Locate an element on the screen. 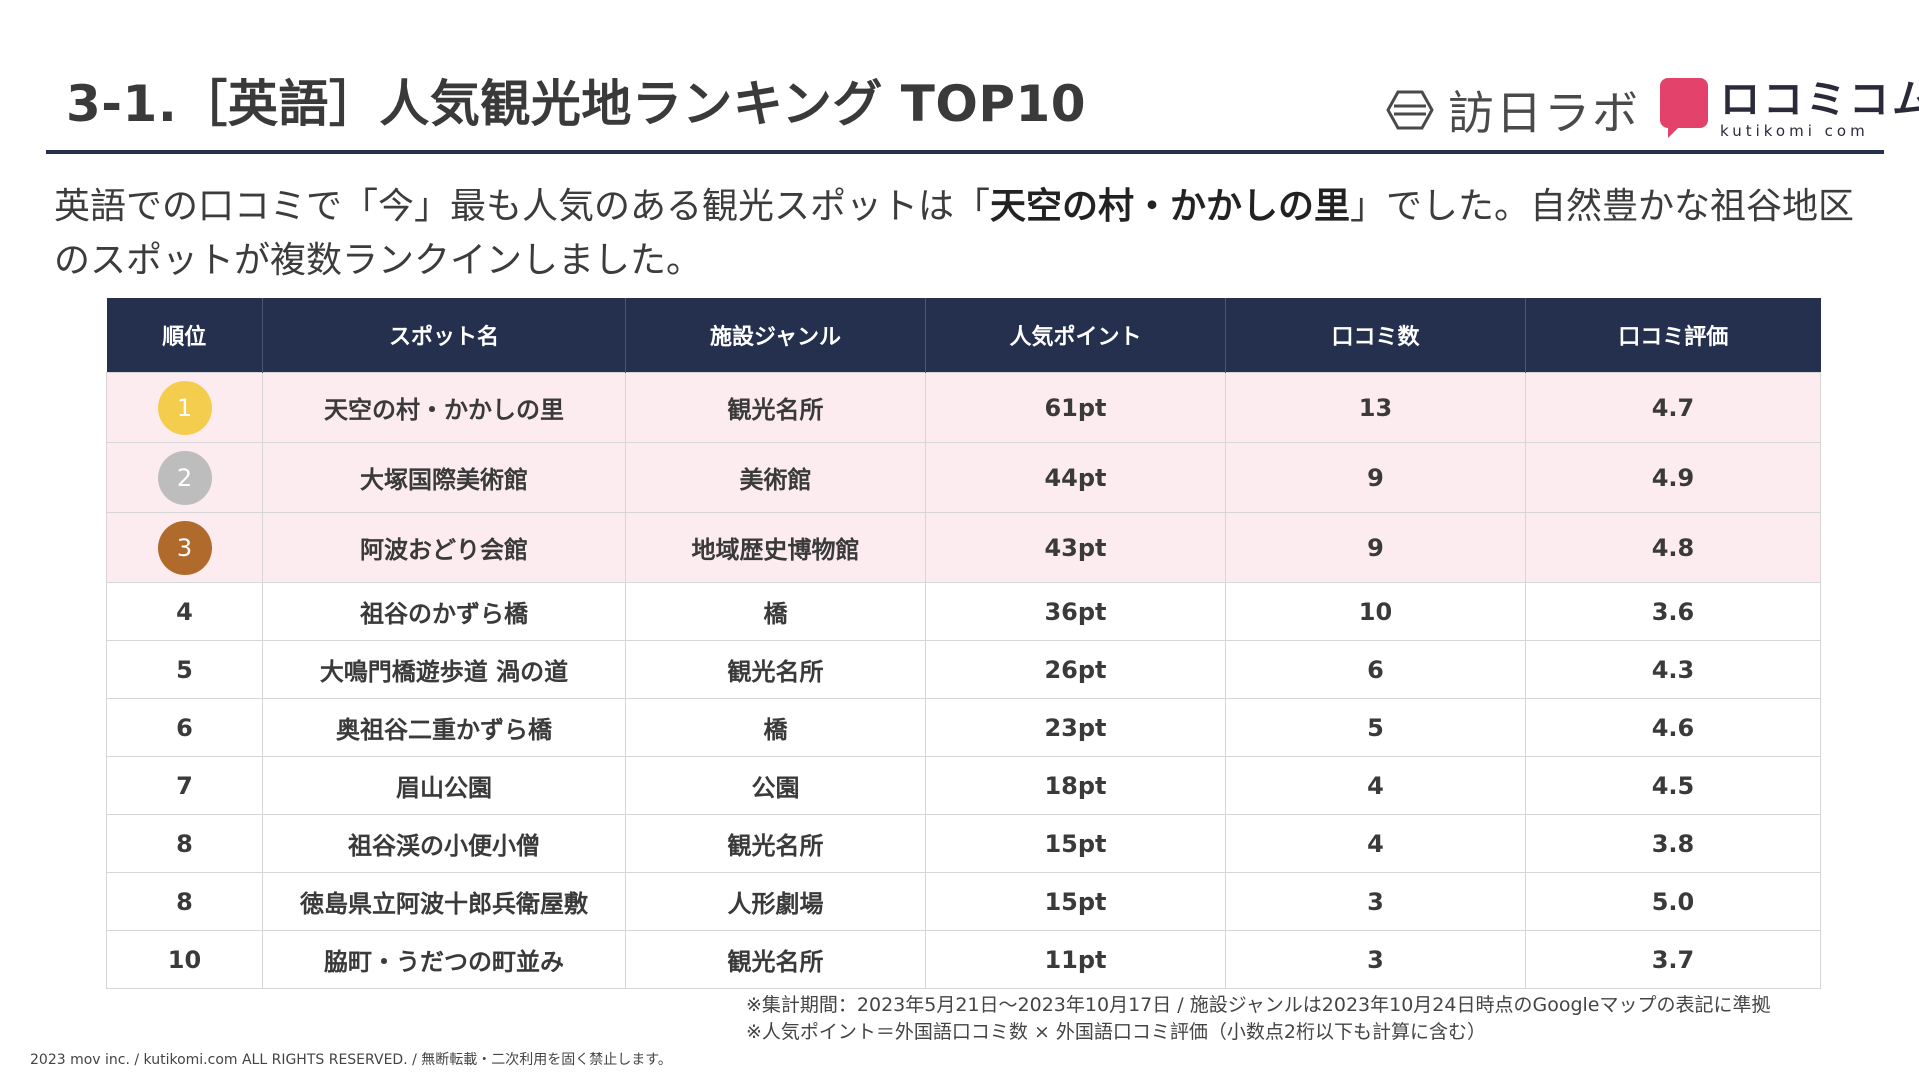 The height and width of the screenshot is (1080, 1919). table-row: 2 大塚国際美術館 美術館 44pt 9 4.9 is located at coordinates (963, 477).